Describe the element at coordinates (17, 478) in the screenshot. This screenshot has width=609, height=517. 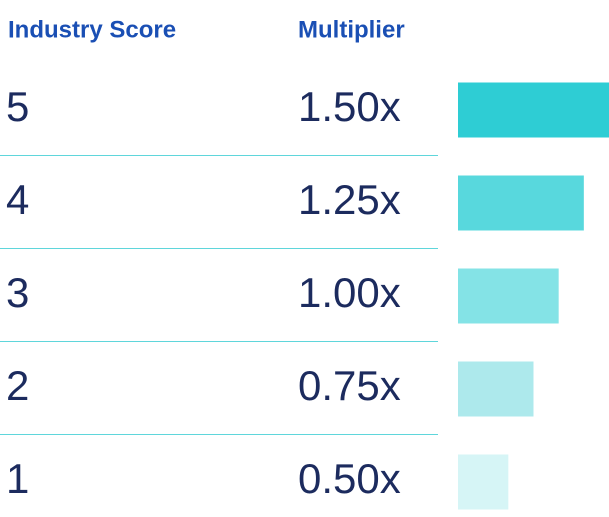
I see `score-label: 1` at that location.